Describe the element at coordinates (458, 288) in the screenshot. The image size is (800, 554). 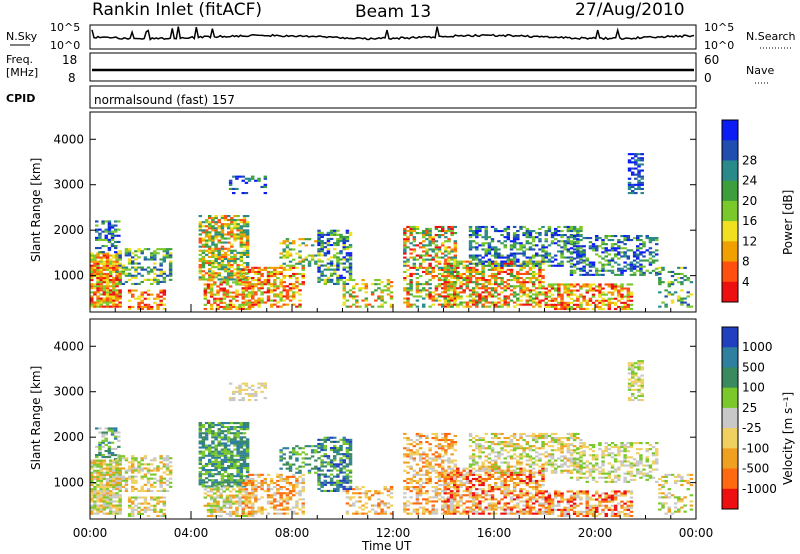
I see `power-cell-1954` at that location.